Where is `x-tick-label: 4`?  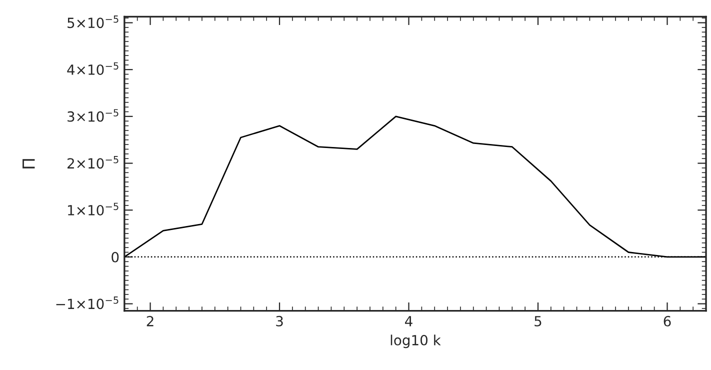 x-tick-label: 4 is located at coordinates (408, 321).